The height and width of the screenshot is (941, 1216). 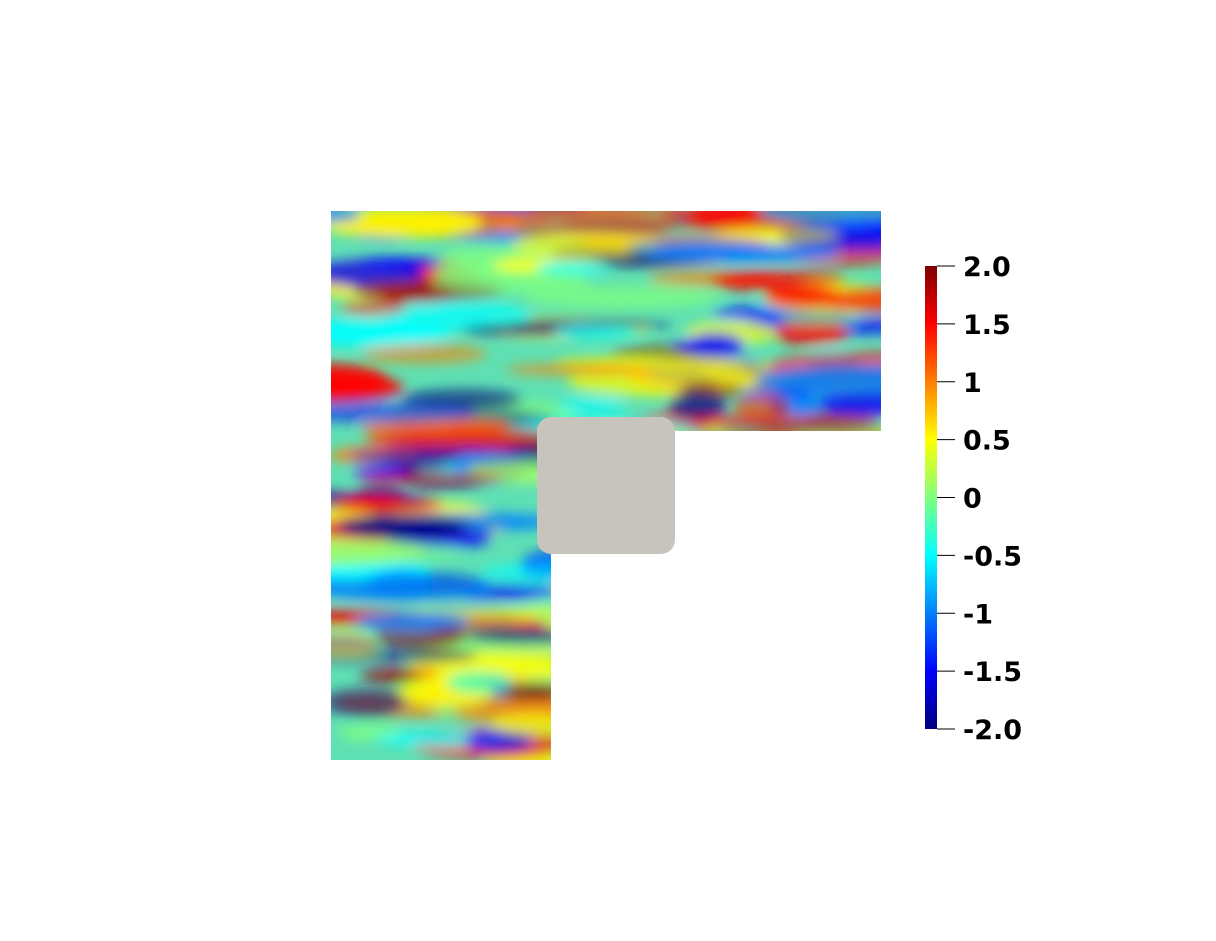 I want to click on colorbar-tick-label: -1, so click(x=978, y=614).